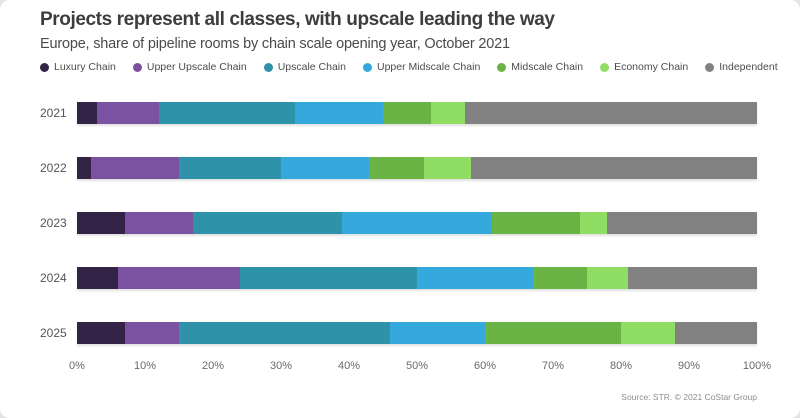  I want to click on x-axis: 0% 10% 20% 30% 40% 50% 60% 70% 80% 90% 100%, so click(420, 367).